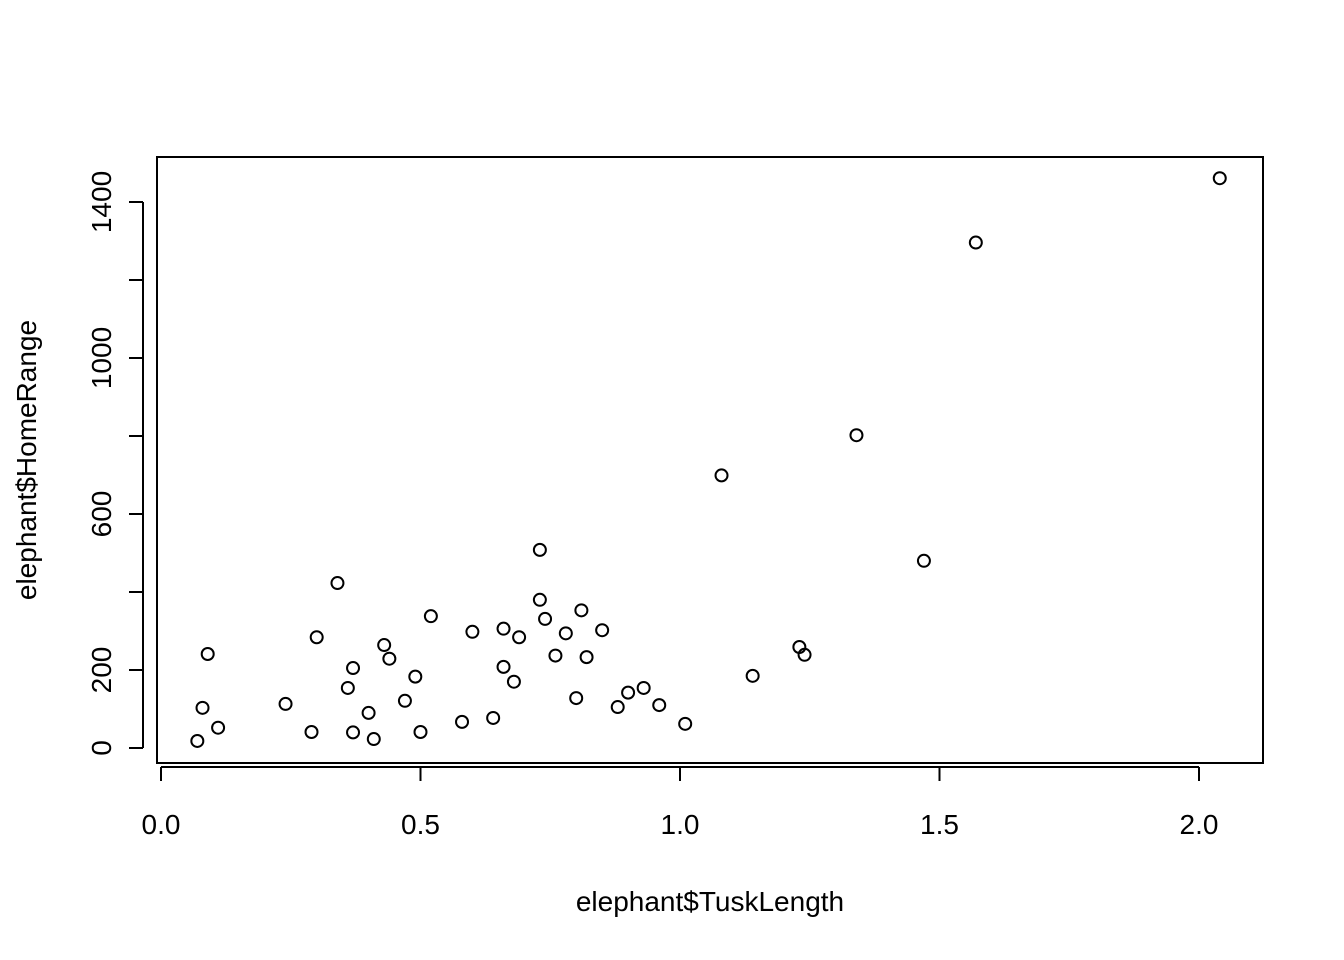 The width and height of the screenshot is (1344, 960). Describe the element at coordinates (101, 670) in the screenshot. I see `y-tick-label: 200` at that location.